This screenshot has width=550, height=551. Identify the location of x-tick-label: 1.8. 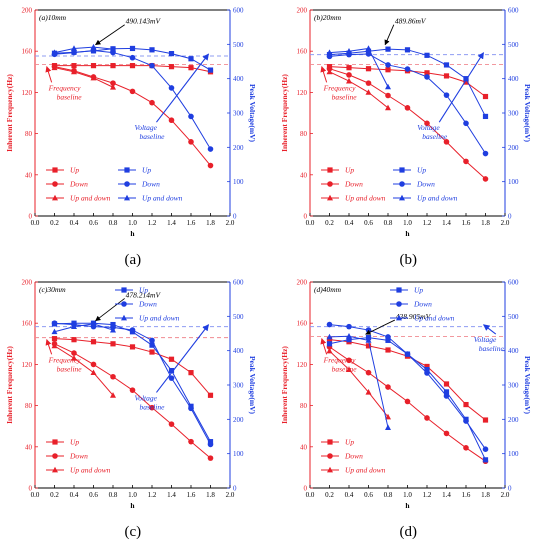
(210, 223).